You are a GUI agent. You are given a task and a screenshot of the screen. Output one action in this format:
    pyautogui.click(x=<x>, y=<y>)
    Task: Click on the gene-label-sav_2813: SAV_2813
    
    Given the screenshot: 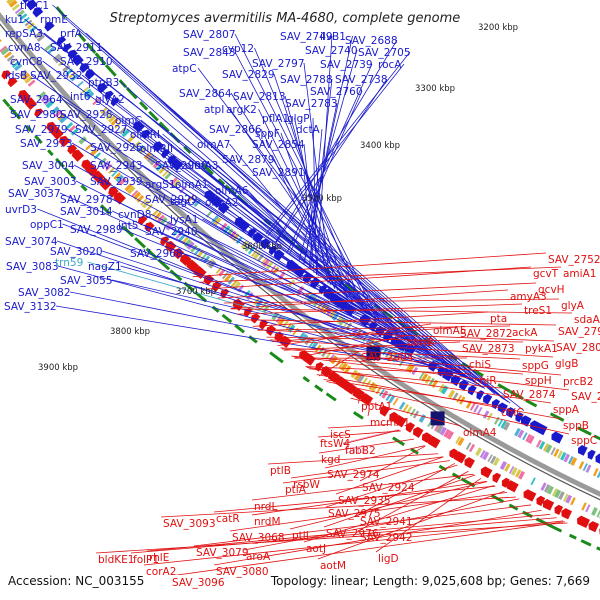 What is the action you would take?
    pyautogui.click(x=259, y=97)
    